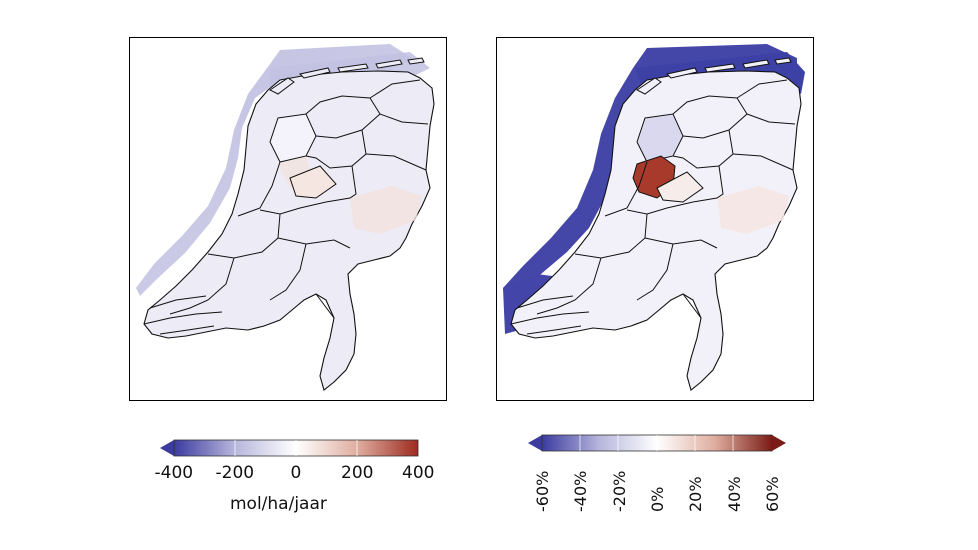 Image resolution: width=978 pixels, height=550 pixels. Describe the element at coordinates (657, 499) in the screenshot. I see `colorbar-relative-tick-label: 0%` at that location.